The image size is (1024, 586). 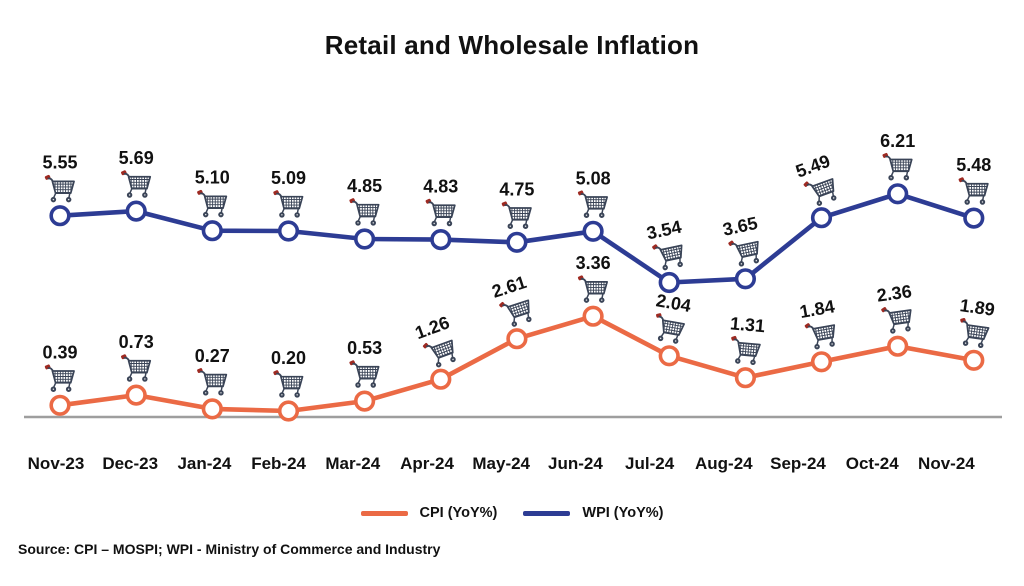 I want to click on cpi-line-swatch, so click(x=384, y=513).